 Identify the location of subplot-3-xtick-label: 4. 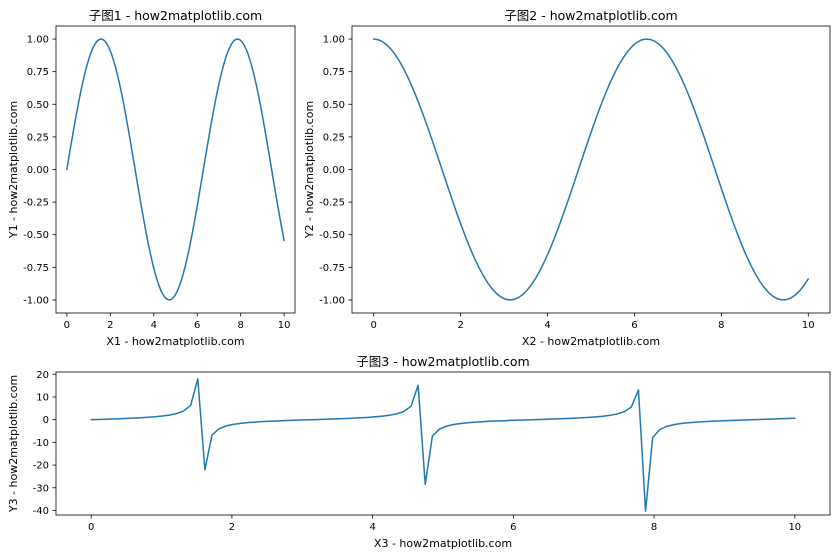
(372, 527).